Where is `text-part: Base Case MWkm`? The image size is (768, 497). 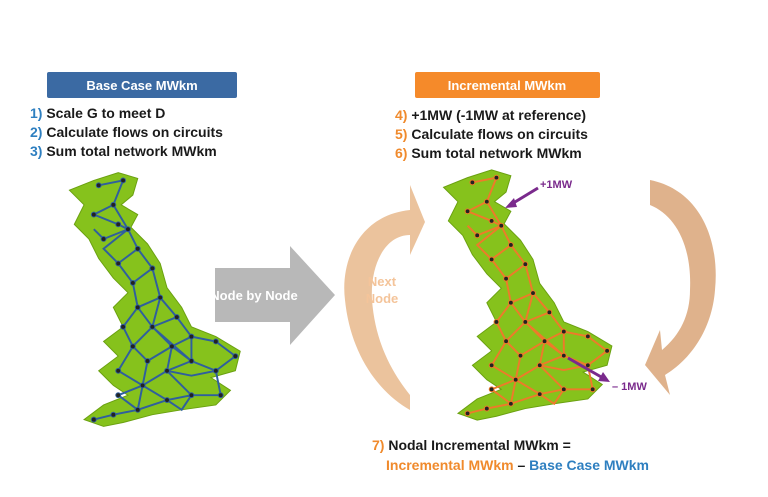 text-part: Base Case MWkm is located at coordinates (589, 465).